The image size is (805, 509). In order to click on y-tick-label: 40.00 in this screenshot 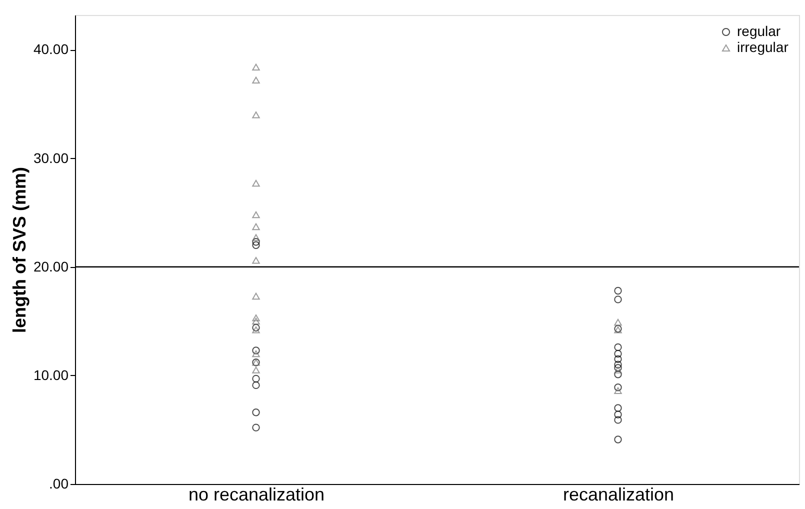, I will do `click(51, 49)`.